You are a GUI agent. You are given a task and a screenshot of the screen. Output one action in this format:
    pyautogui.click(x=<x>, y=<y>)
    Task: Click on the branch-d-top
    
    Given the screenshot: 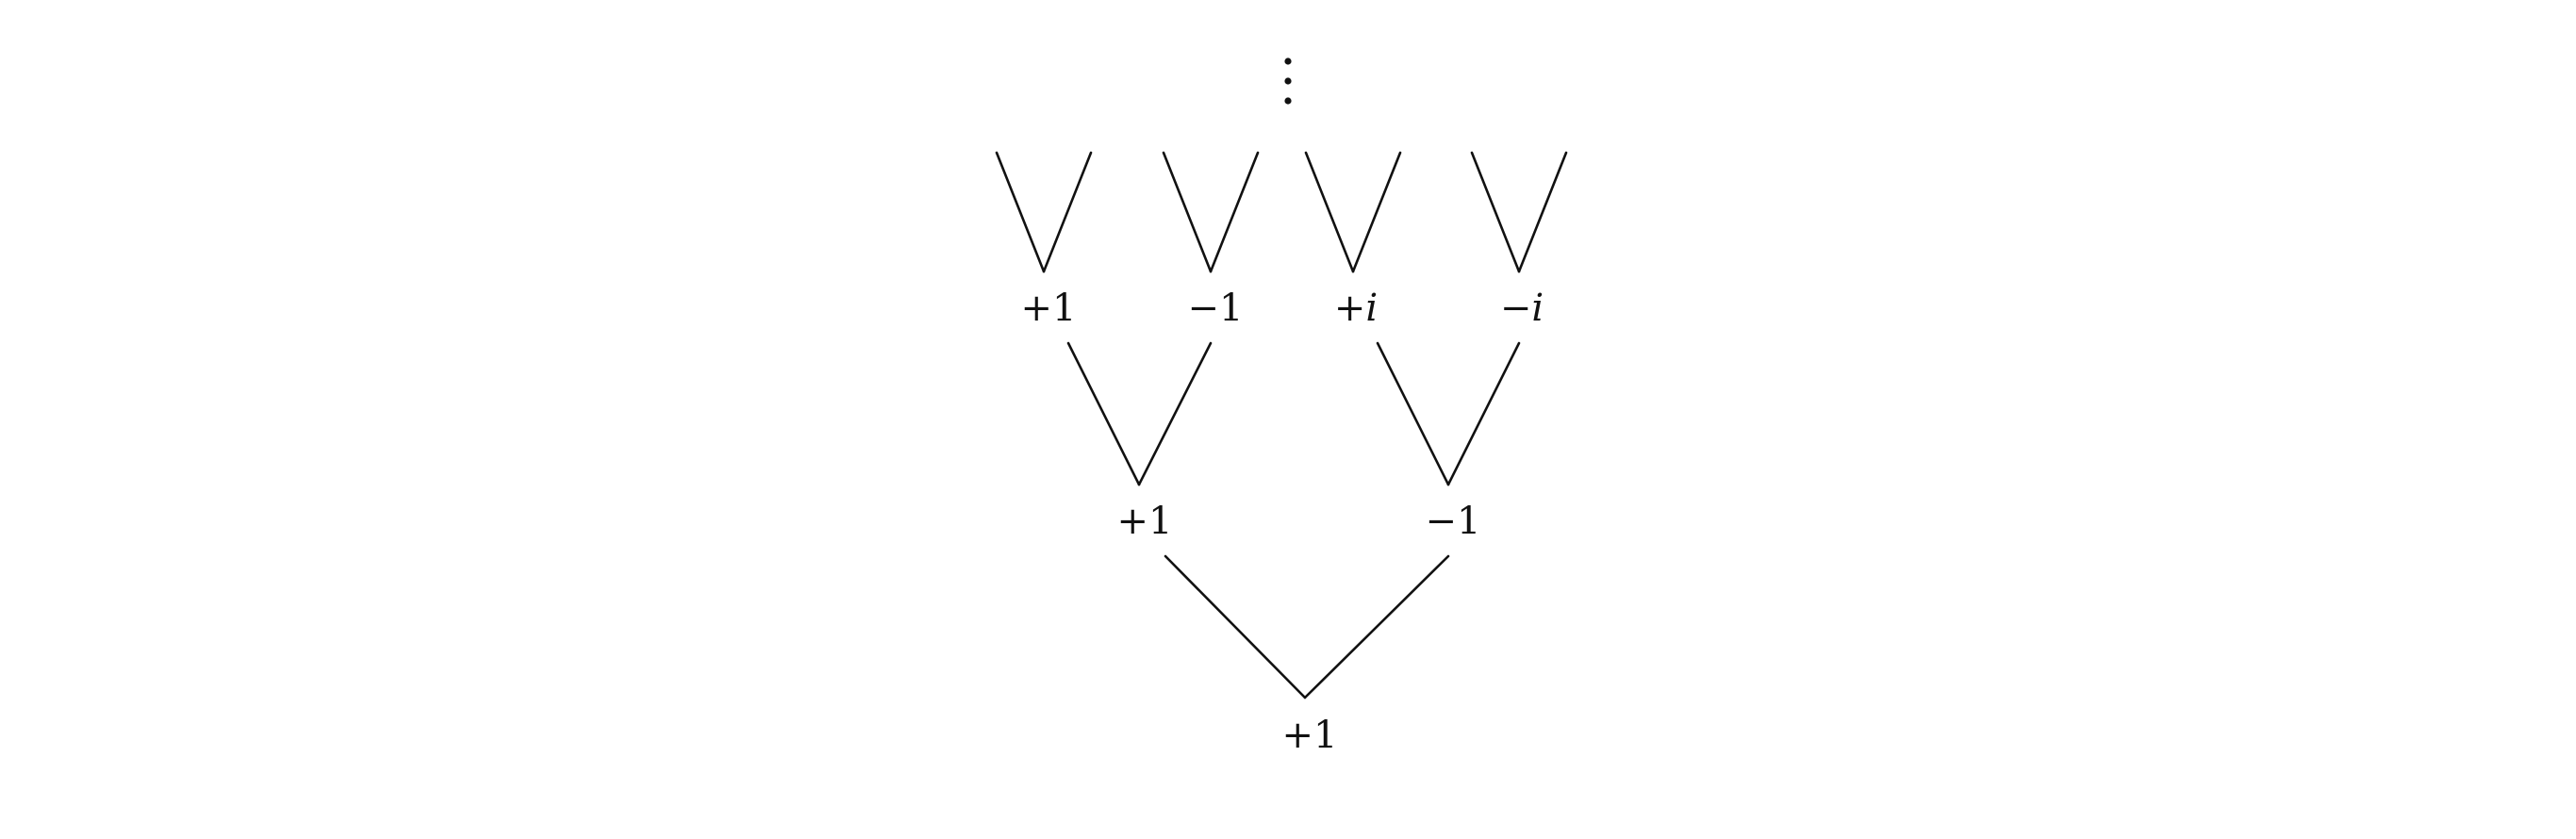 What is the action you would take?
    pyautogui.click(x=1519, y=212)
    